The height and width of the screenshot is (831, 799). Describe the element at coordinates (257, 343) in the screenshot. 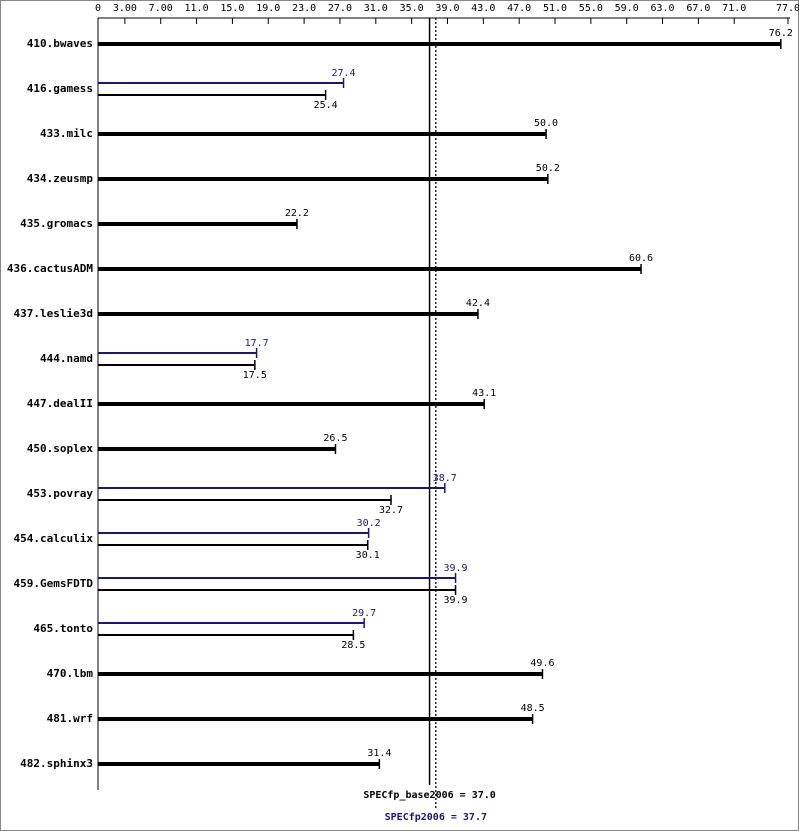

I see `value-label: 17.7` at that location.